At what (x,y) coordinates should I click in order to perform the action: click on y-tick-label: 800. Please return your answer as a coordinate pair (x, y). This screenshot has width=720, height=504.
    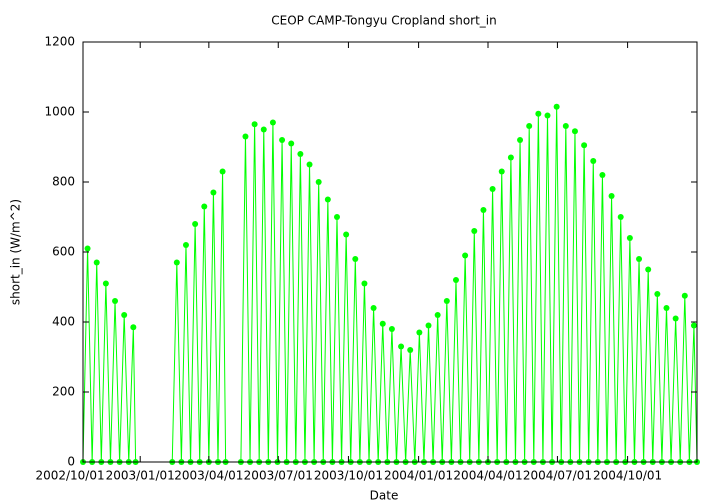
    Looking at the image, I should click on (63, 182).